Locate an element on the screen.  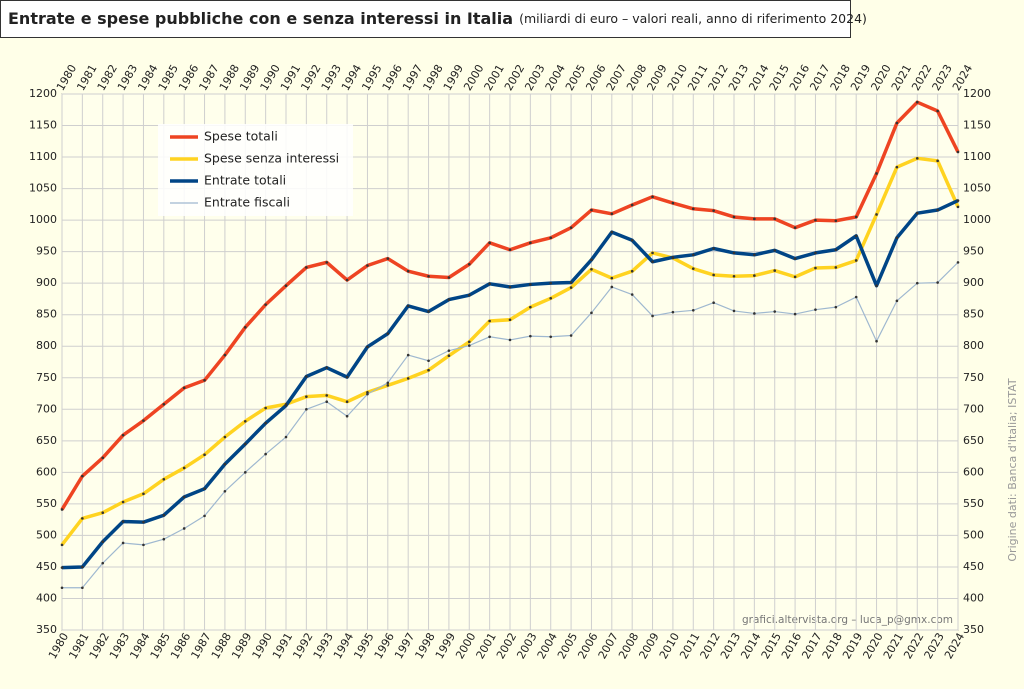
y-tick-label-right: 1050 is located at coordinates (977, 188).